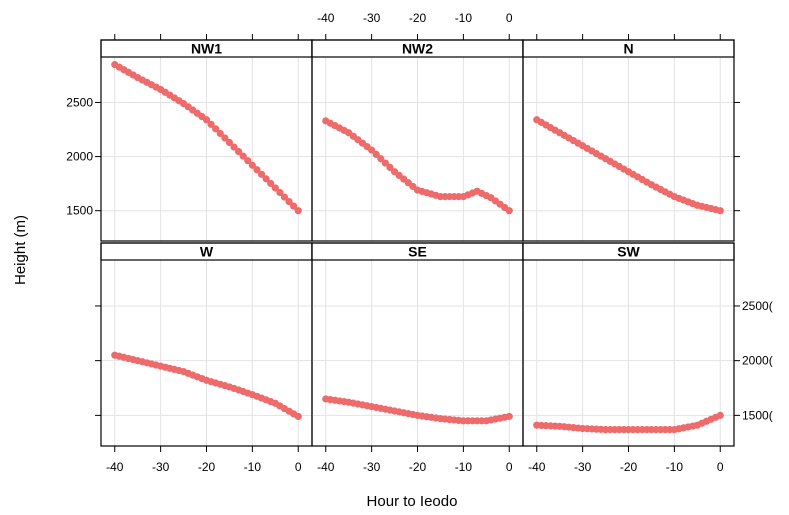  I want to click on y-tick-label: 2500, so click(79, 102).